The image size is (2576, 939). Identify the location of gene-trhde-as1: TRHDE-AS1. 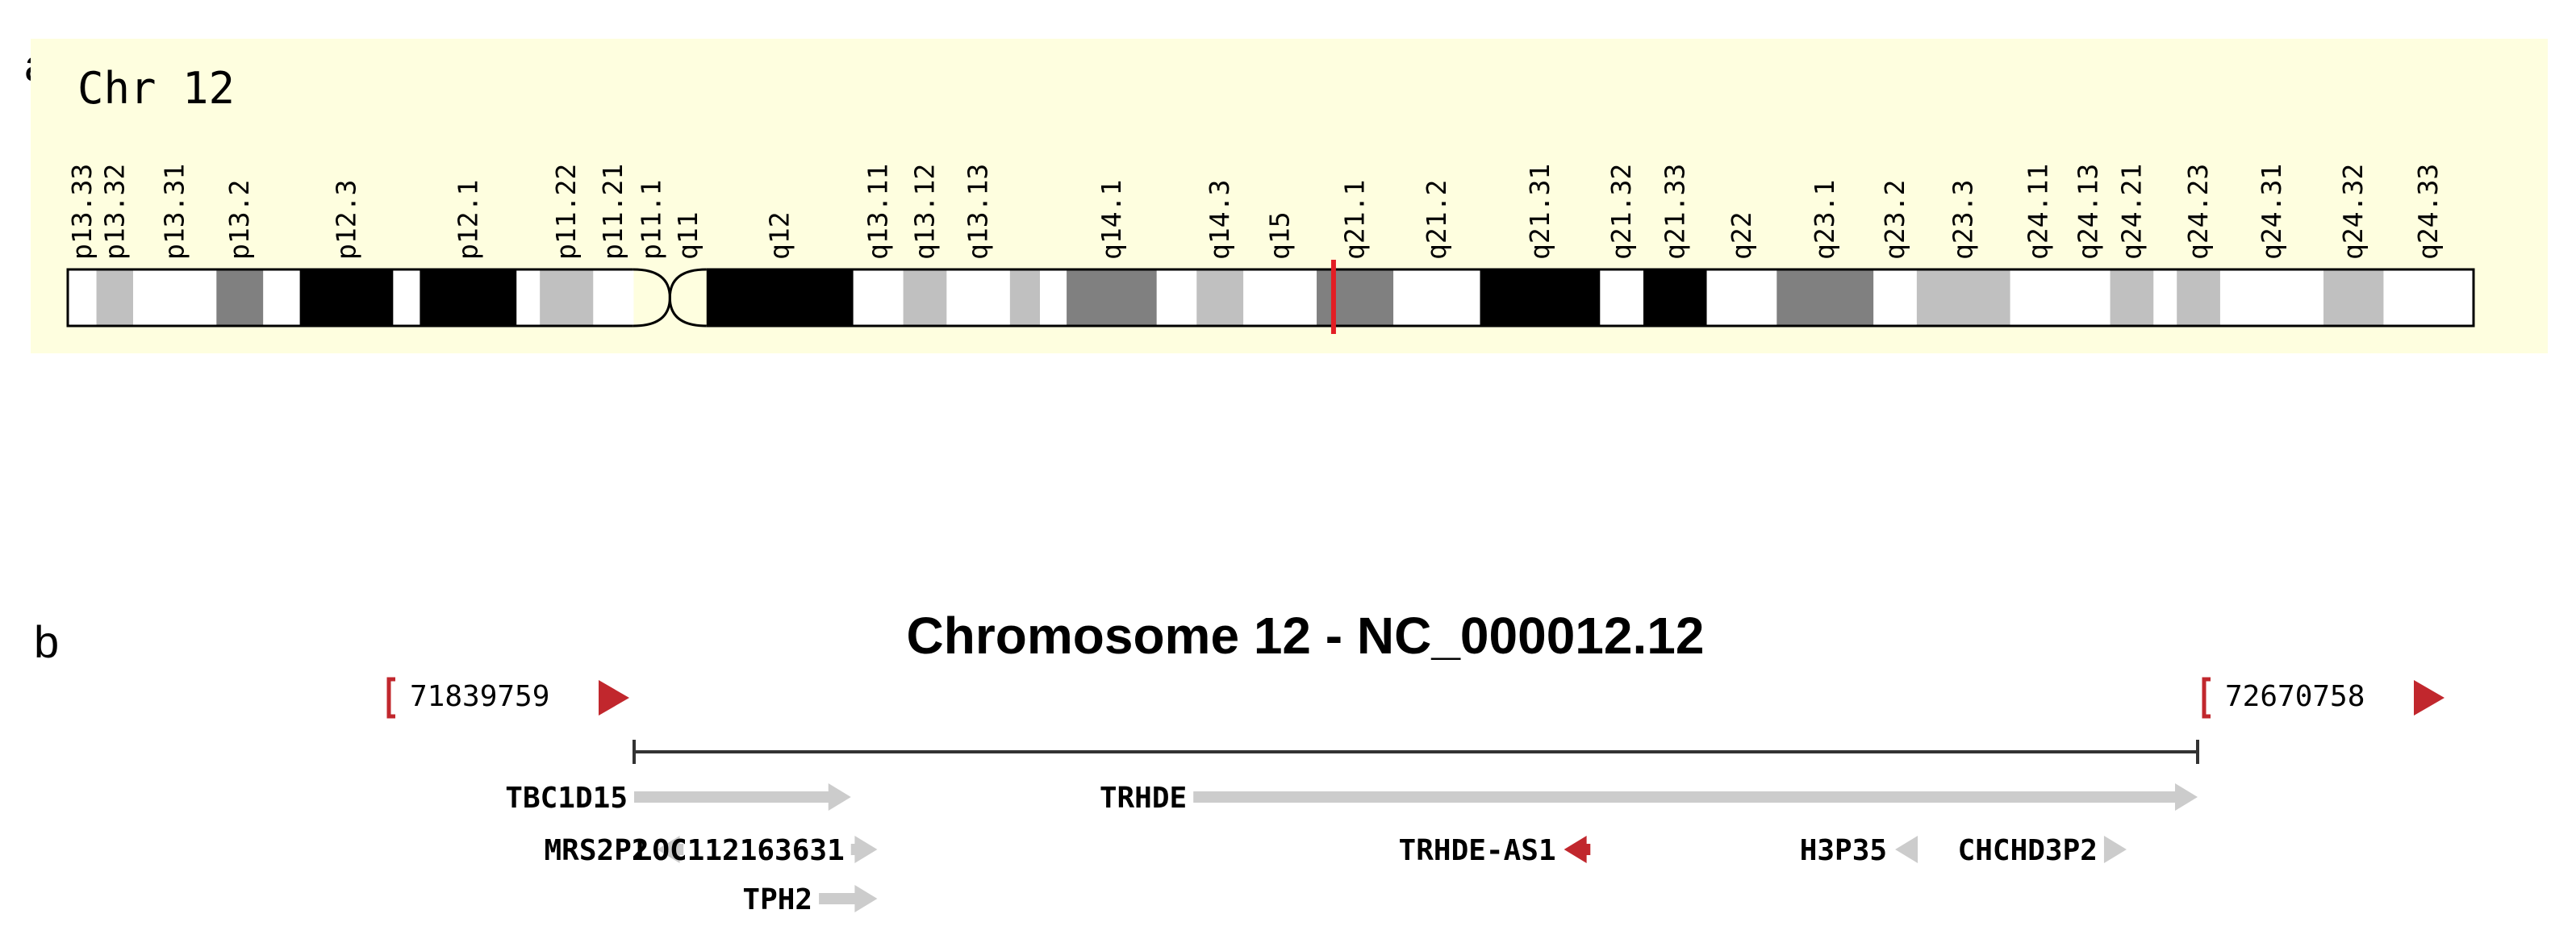
(1495, 850).